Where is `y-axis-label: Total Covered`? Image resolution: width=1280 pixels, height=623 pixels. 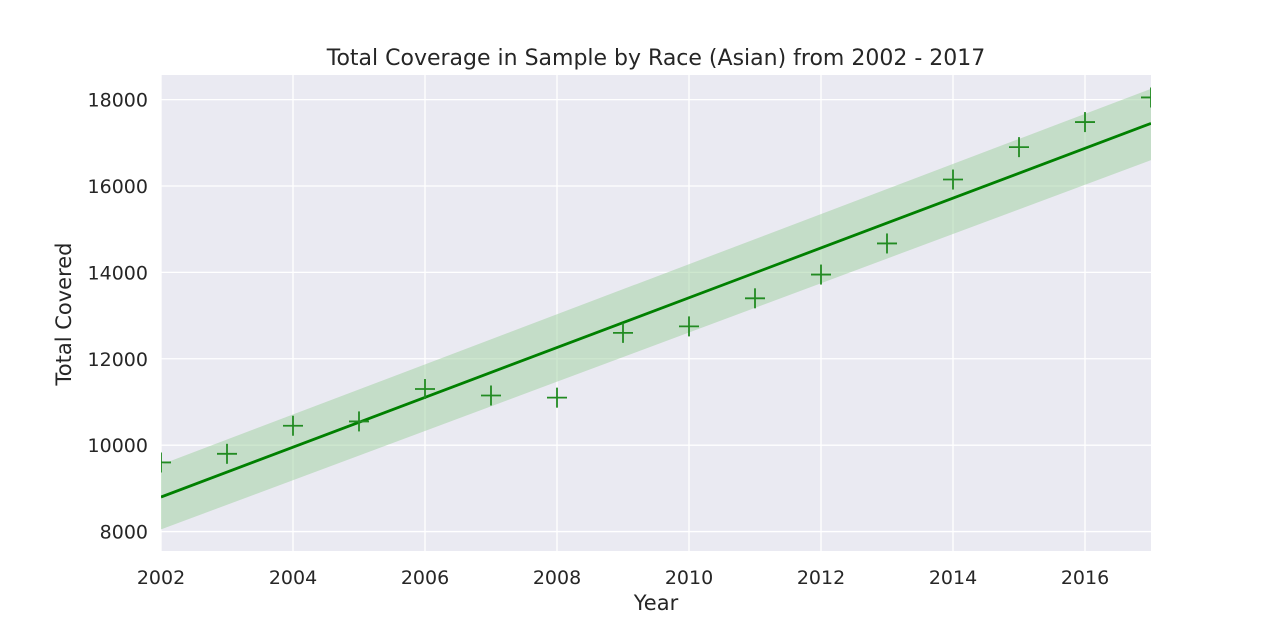
y-axis-label: Total Covered is located at coordinates (64, 314).